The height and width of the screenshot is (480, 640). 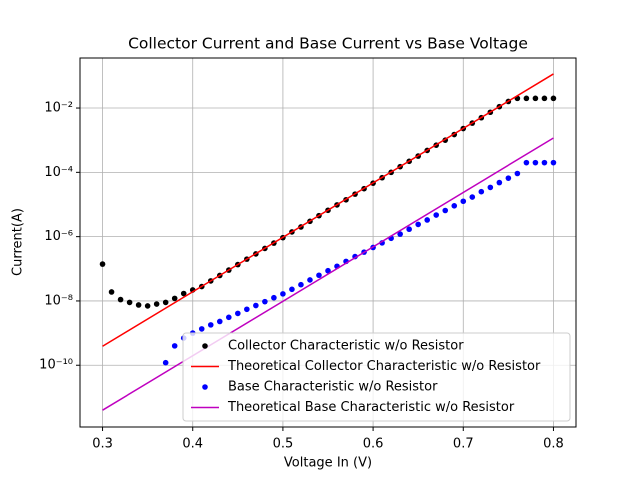 I want to click on y-tick-label: 10⁻¹⁰, so click(x=56, y=365).